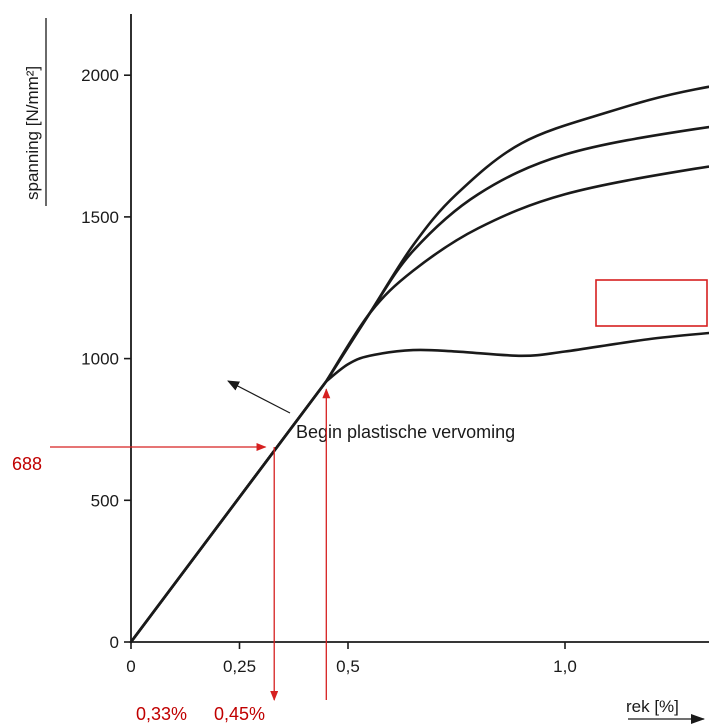 This screenshot has width=709, height=727. What do you see at coordinates (32, 133) in the screenshot?
I see `y-axis-title: spanning [N/mm²]` at bounding box center [32, 133].